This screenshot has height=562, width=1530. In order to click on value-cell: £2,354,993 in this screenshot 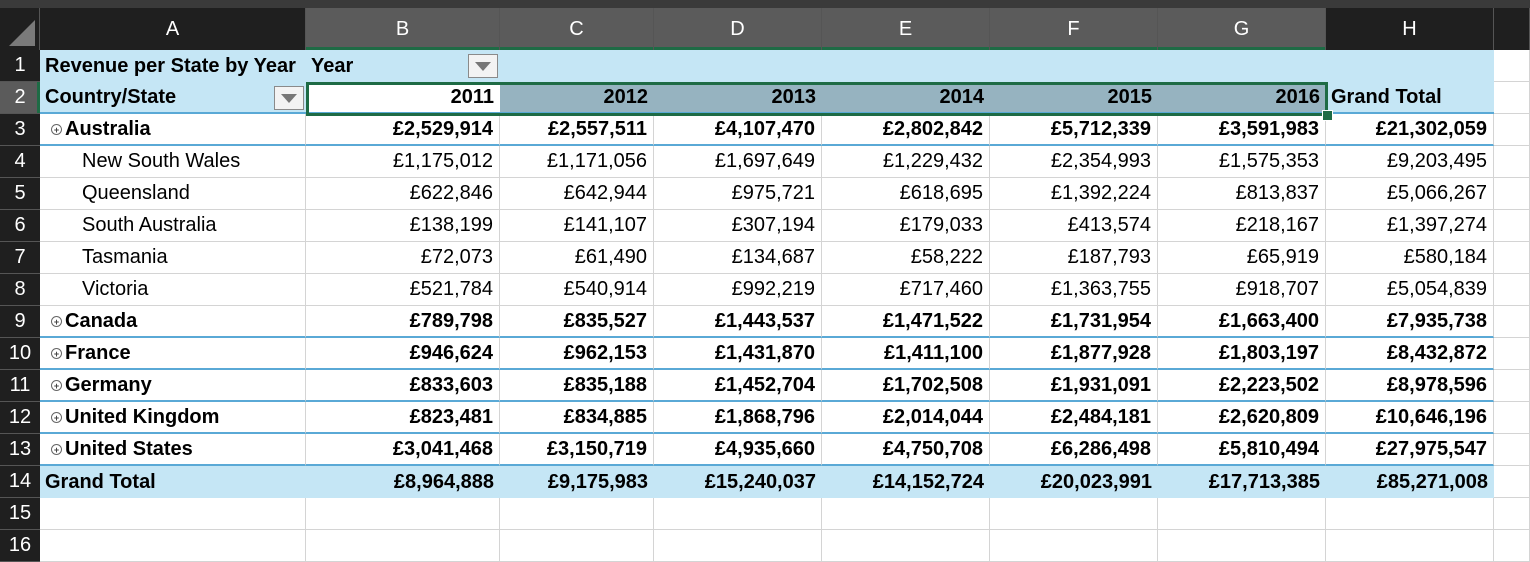, I will do `click(1074, 162)`.